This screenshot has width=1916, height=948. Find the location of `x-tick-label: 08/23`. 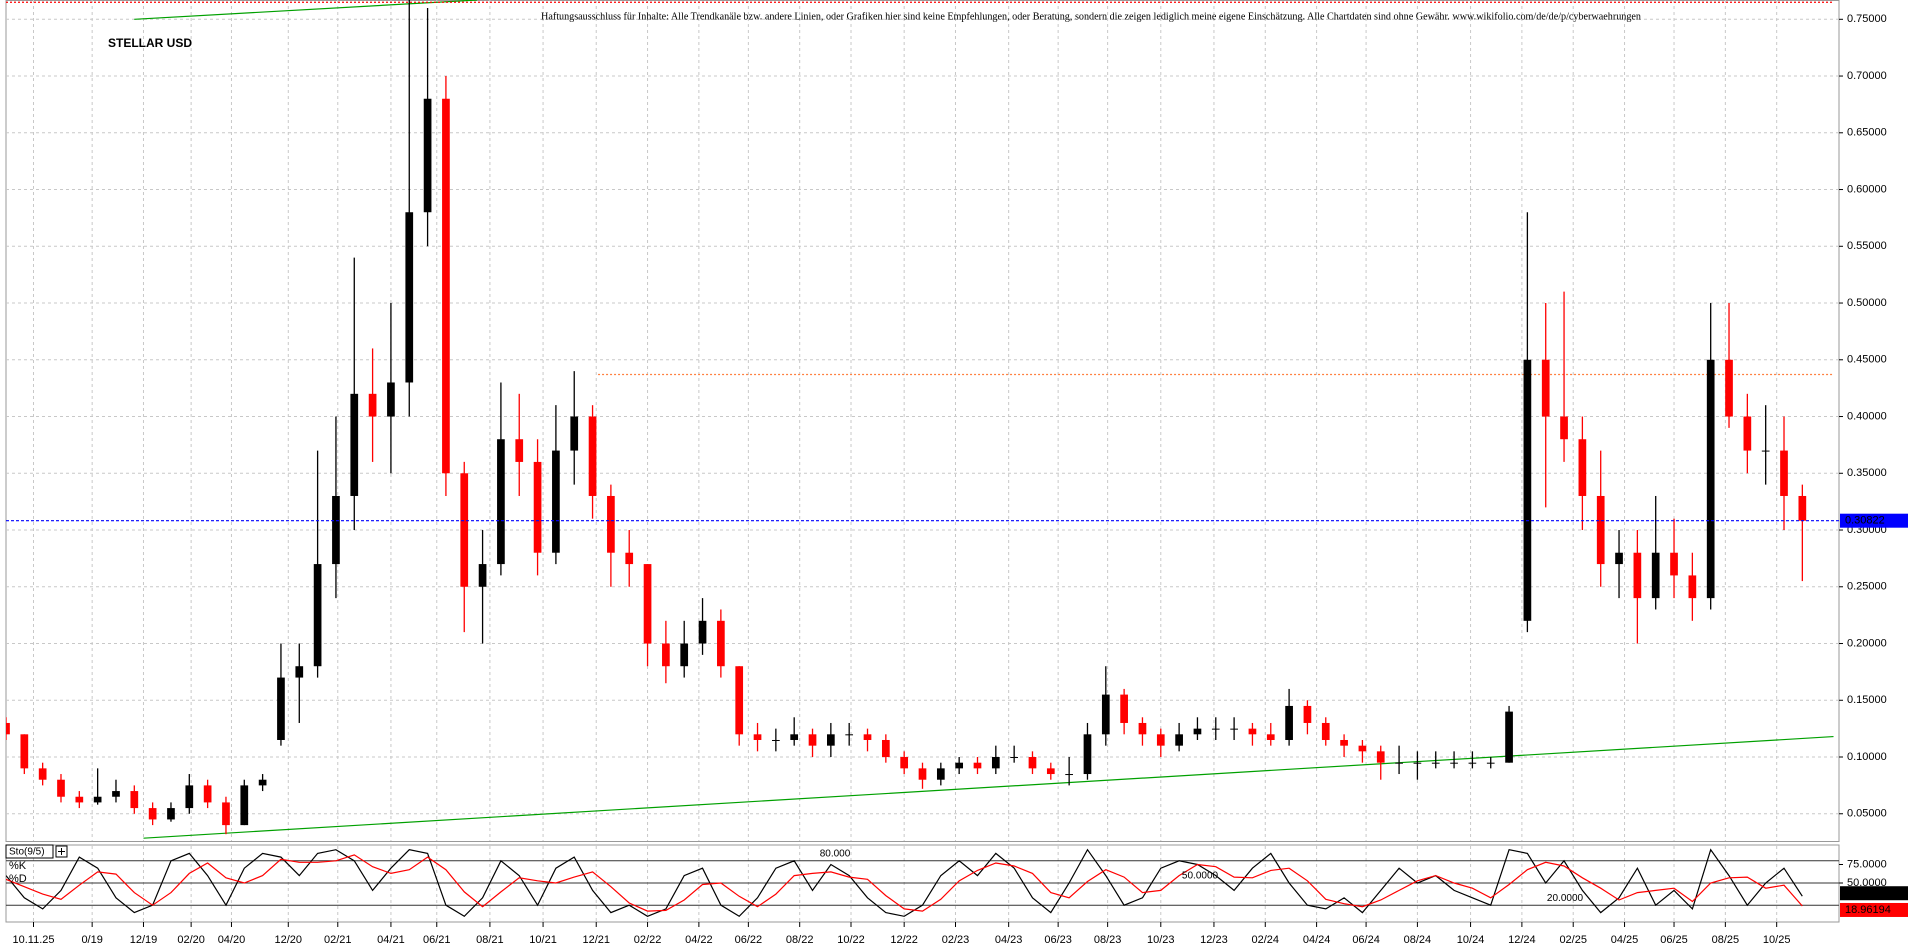

x-tick-label: 08/23 is located at coordinates (1108, 940).